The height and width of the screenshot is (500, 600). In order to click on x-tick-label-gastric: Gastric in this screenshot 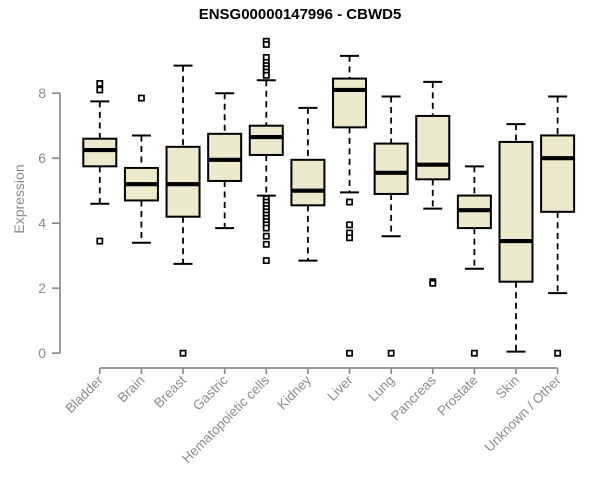, I will do `click(210, 392)`.